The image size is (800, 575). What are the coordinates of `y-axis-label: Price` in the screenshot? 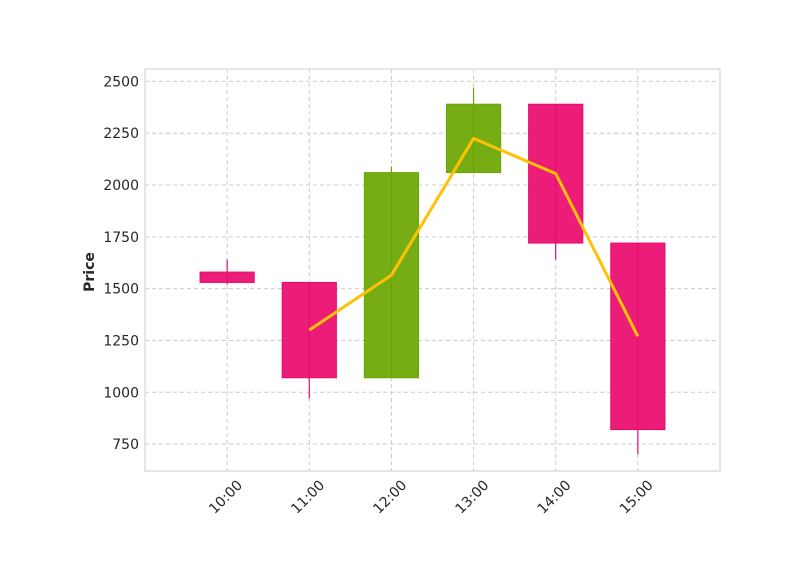 It's located at (90, 272).